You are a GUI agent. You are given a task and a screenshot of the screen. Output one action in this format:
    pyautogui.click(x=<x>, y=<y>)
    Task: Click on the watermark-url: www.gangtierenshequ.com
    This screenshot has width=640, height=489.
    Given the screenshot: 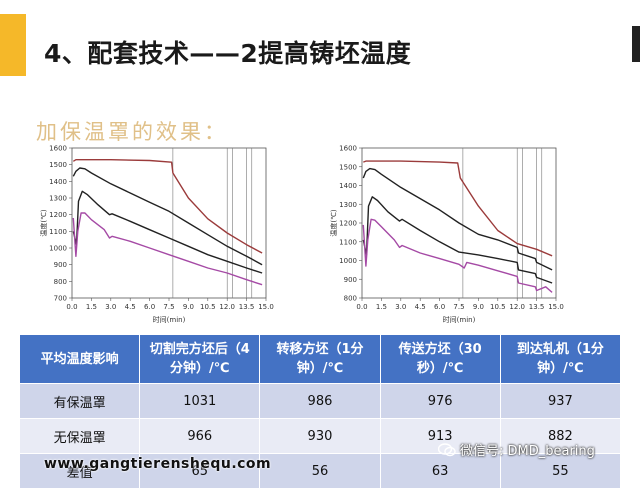 What is the action you would take?
    pyautogui.click(x=158, y=464)
    